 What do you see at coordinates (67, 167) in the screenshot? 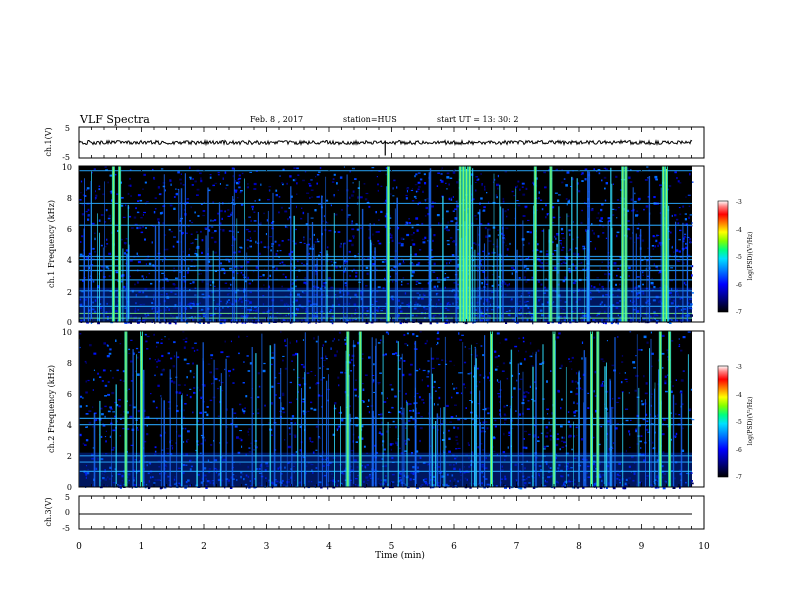
I see `ch1-ytick-10: 10` at bounding box center [67, 167].